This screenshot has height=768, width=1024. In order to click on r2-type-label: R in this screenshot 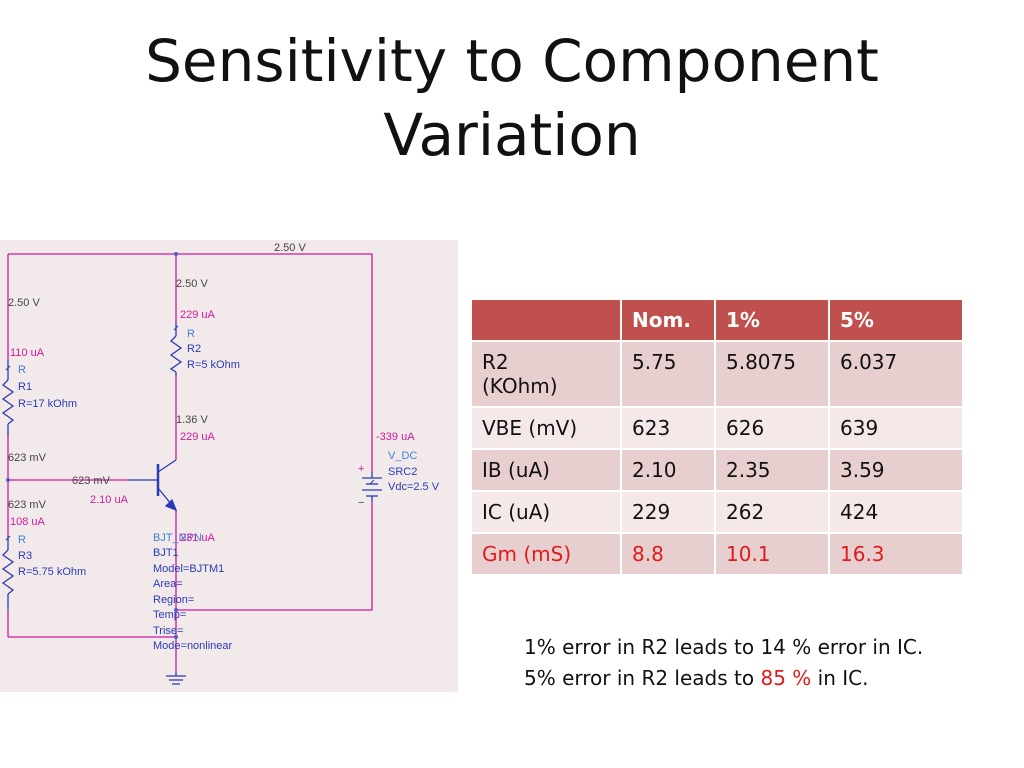, I will do `click(191, 334)`.